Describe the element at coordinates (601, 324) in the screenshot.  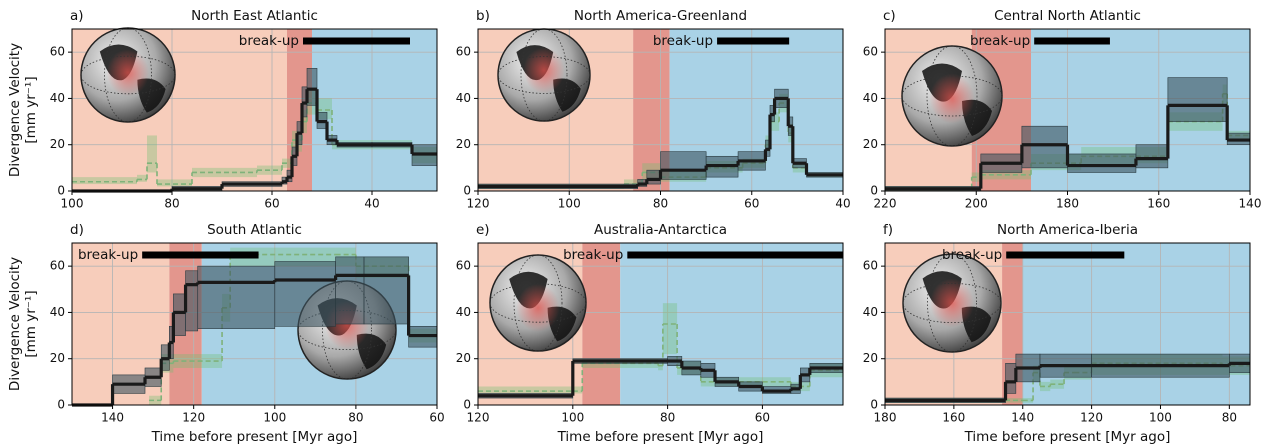
I see `phase-region` at that location.